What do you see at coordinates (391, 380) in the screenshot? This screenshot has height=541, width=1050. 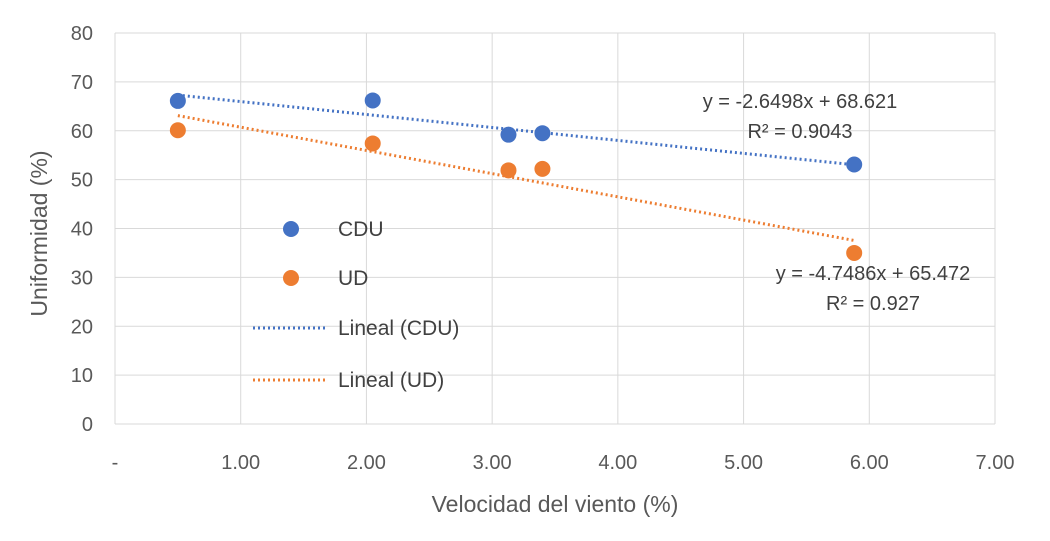 I see `legend-label: Lineal (UD)` at bounding box center [391, 380].